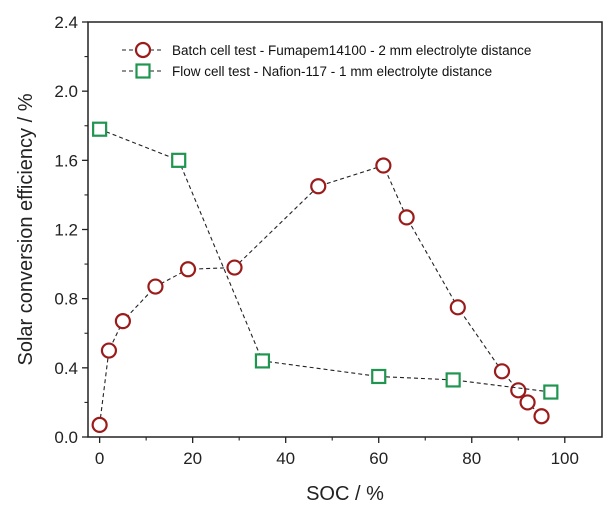 The height and width of the screenshot is (508, 604). Describe the element at coordinates (99, 458) in the screenshot. I see `x-tick-label: 0` at that location.